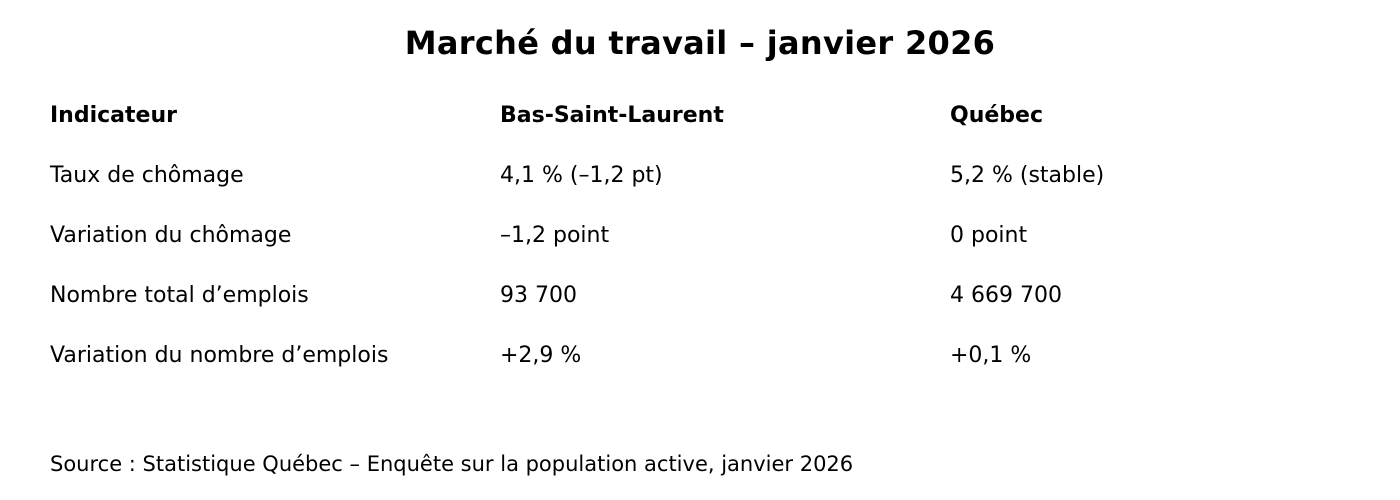  What do you see at coordinates (581, 175) in the screenshot?
I see `cell-bsl-value: 4,1 % (–1,2 pt)` at bounding box center [581, 175].